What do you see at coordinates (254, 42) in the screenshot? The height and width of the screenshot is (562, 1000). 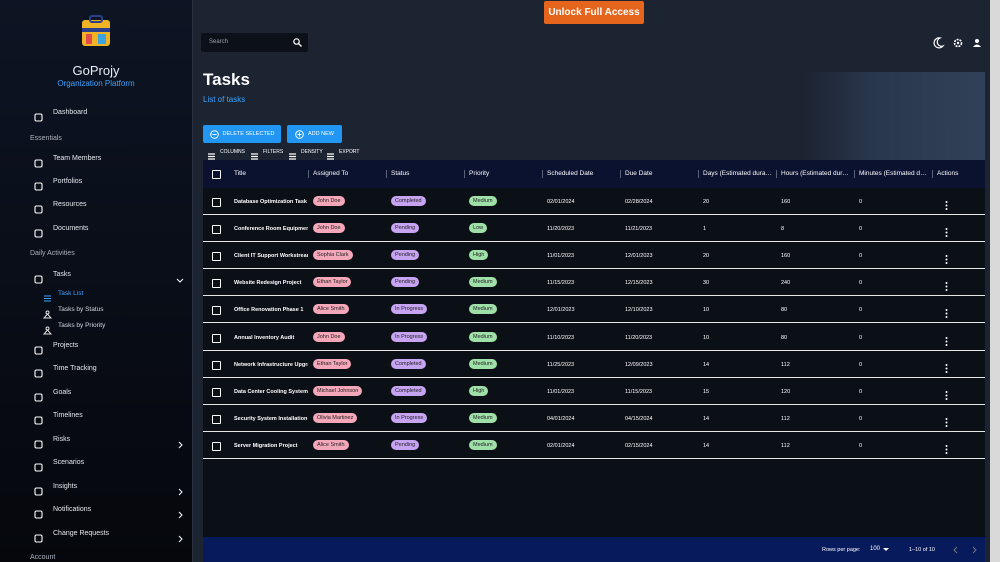 I see `search-box: Search` at bounding box center [254, 42].